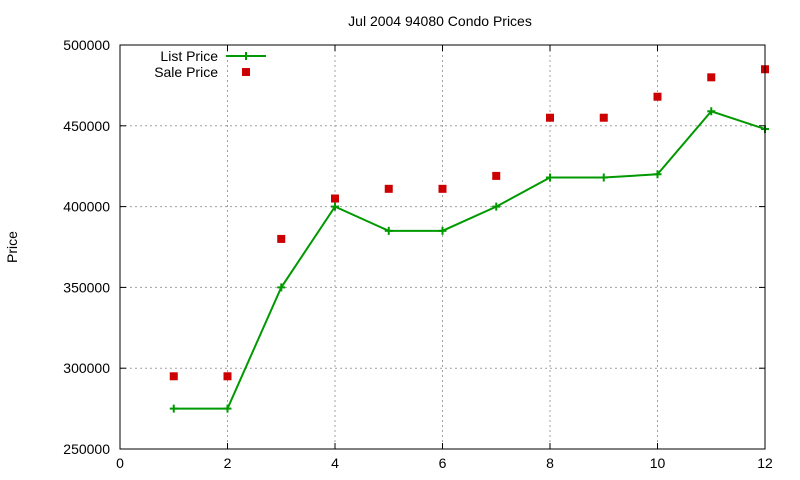 The image size is (800, 480). I want to click on y-tick-label: 500000, so click(86, 45).